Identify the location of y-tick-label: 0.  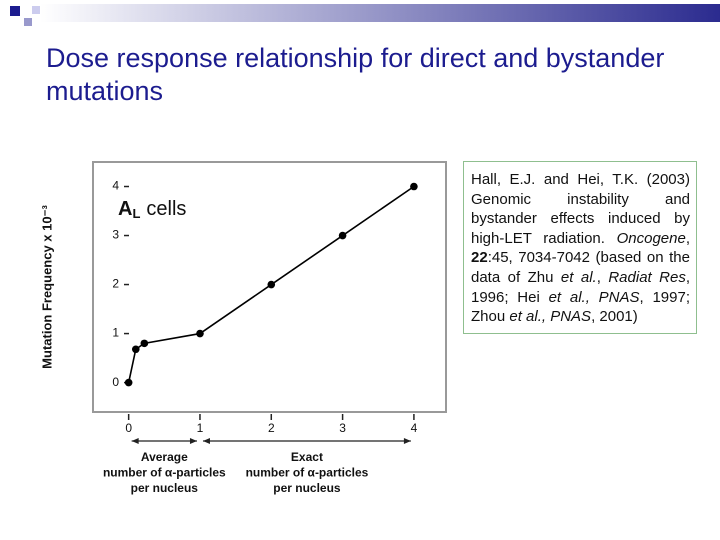
(115, 382).